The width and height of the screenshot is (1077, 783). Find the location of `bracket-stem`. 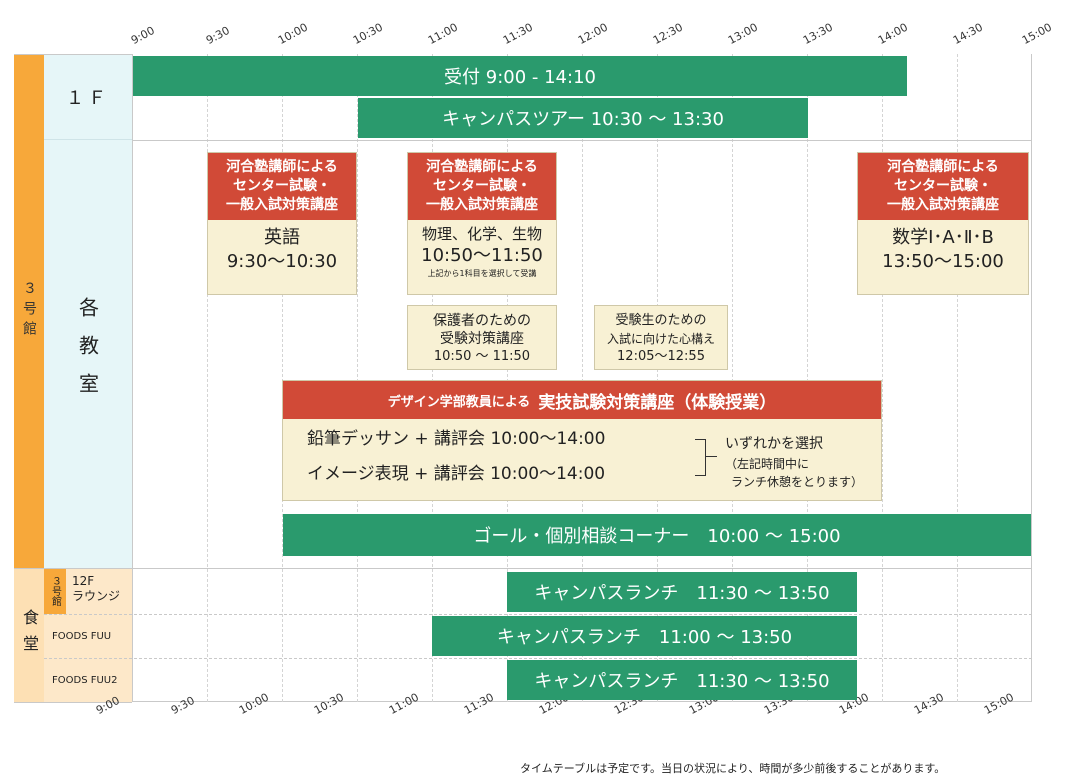

bracket-stem is located at coordinates (711, 456).